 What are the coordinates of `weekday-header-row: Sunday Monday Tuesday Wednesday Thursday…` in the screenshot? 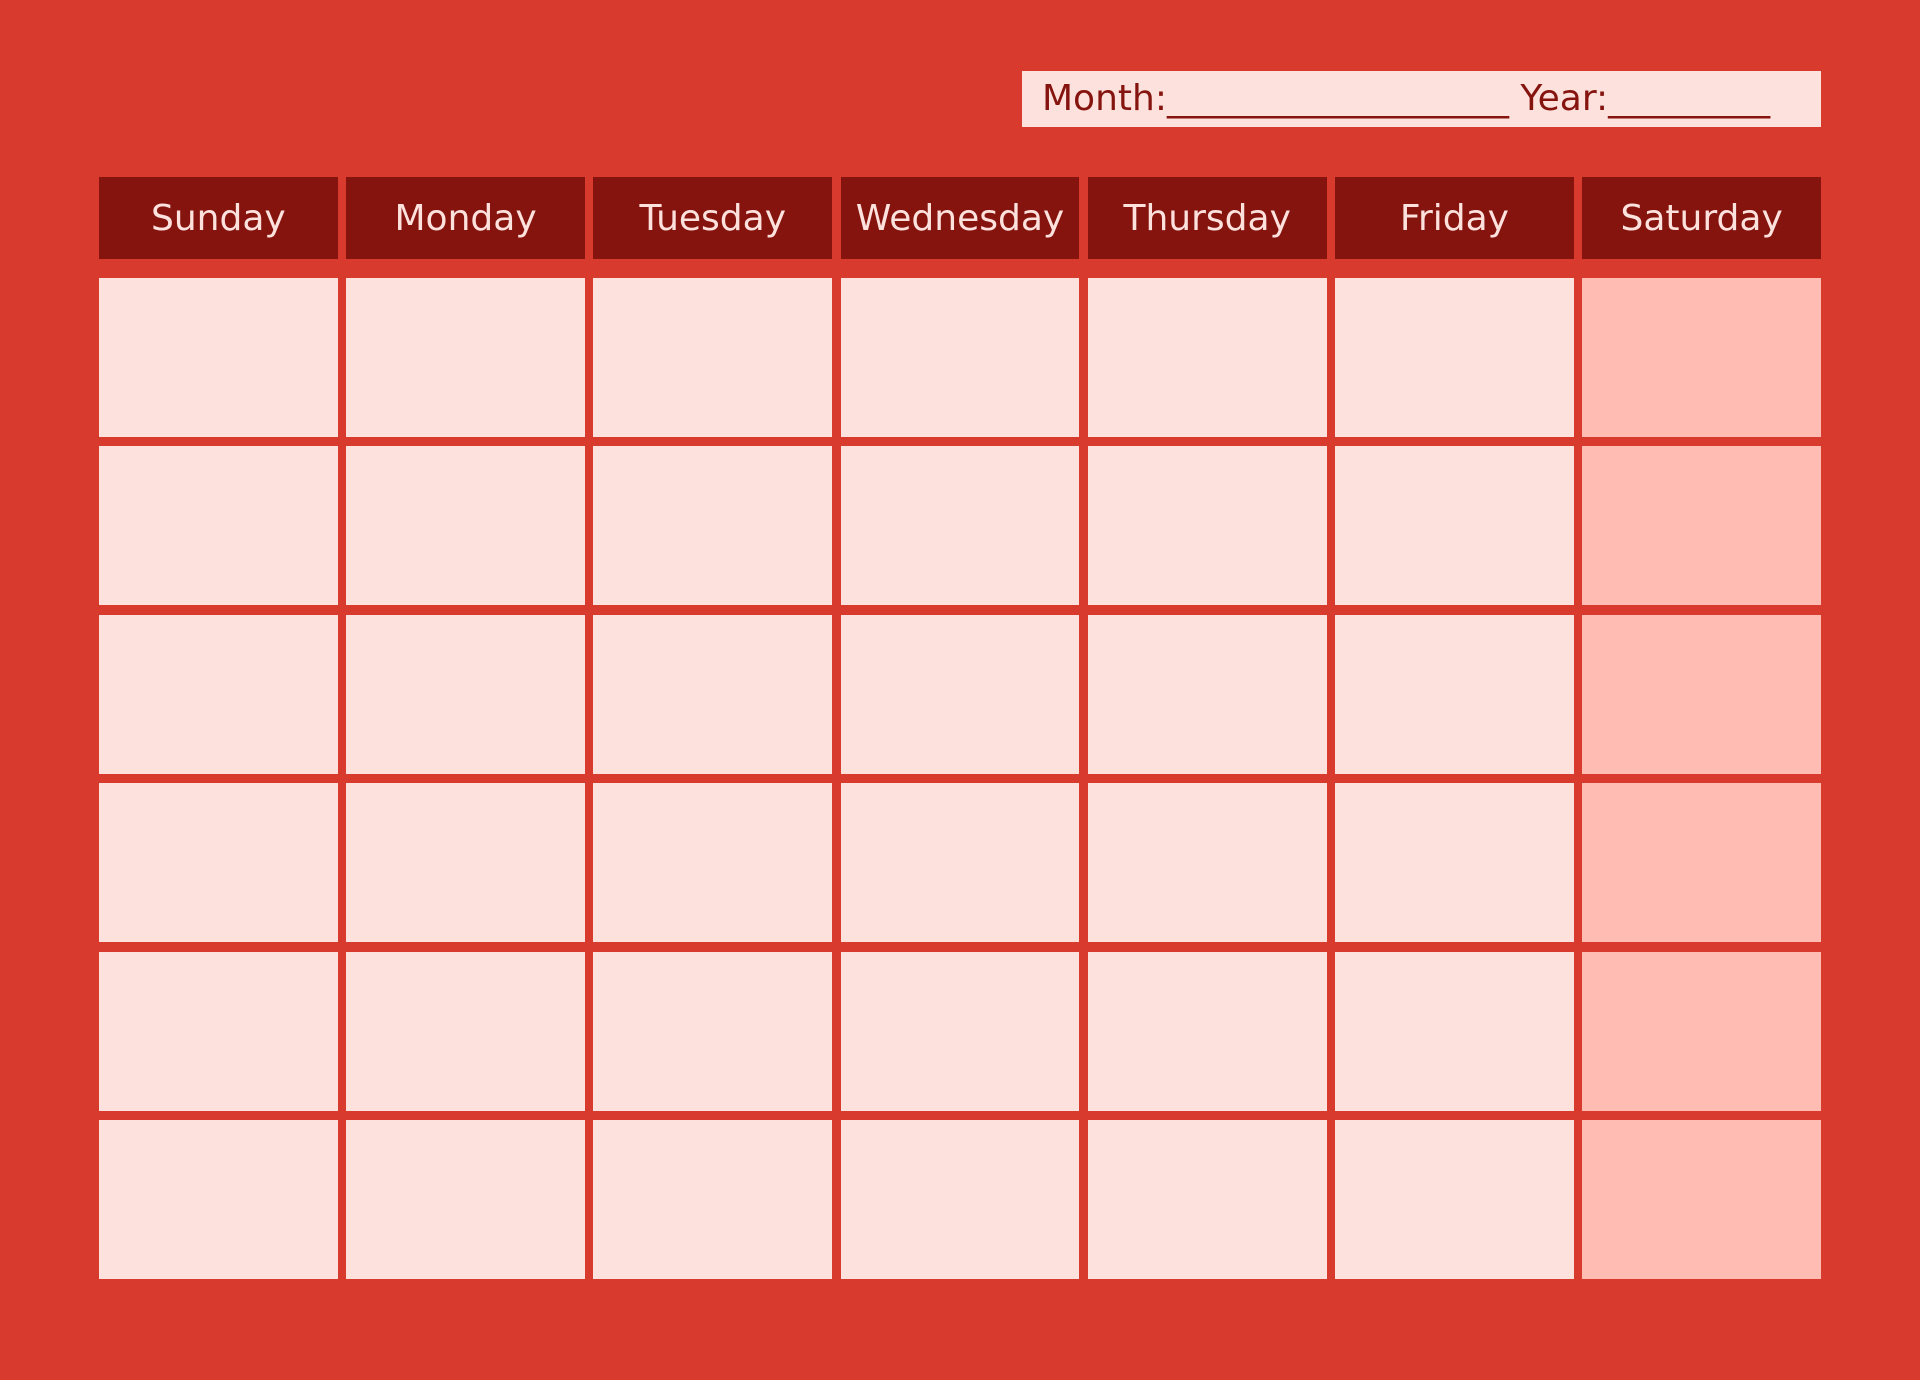 It's located at (960, 218).